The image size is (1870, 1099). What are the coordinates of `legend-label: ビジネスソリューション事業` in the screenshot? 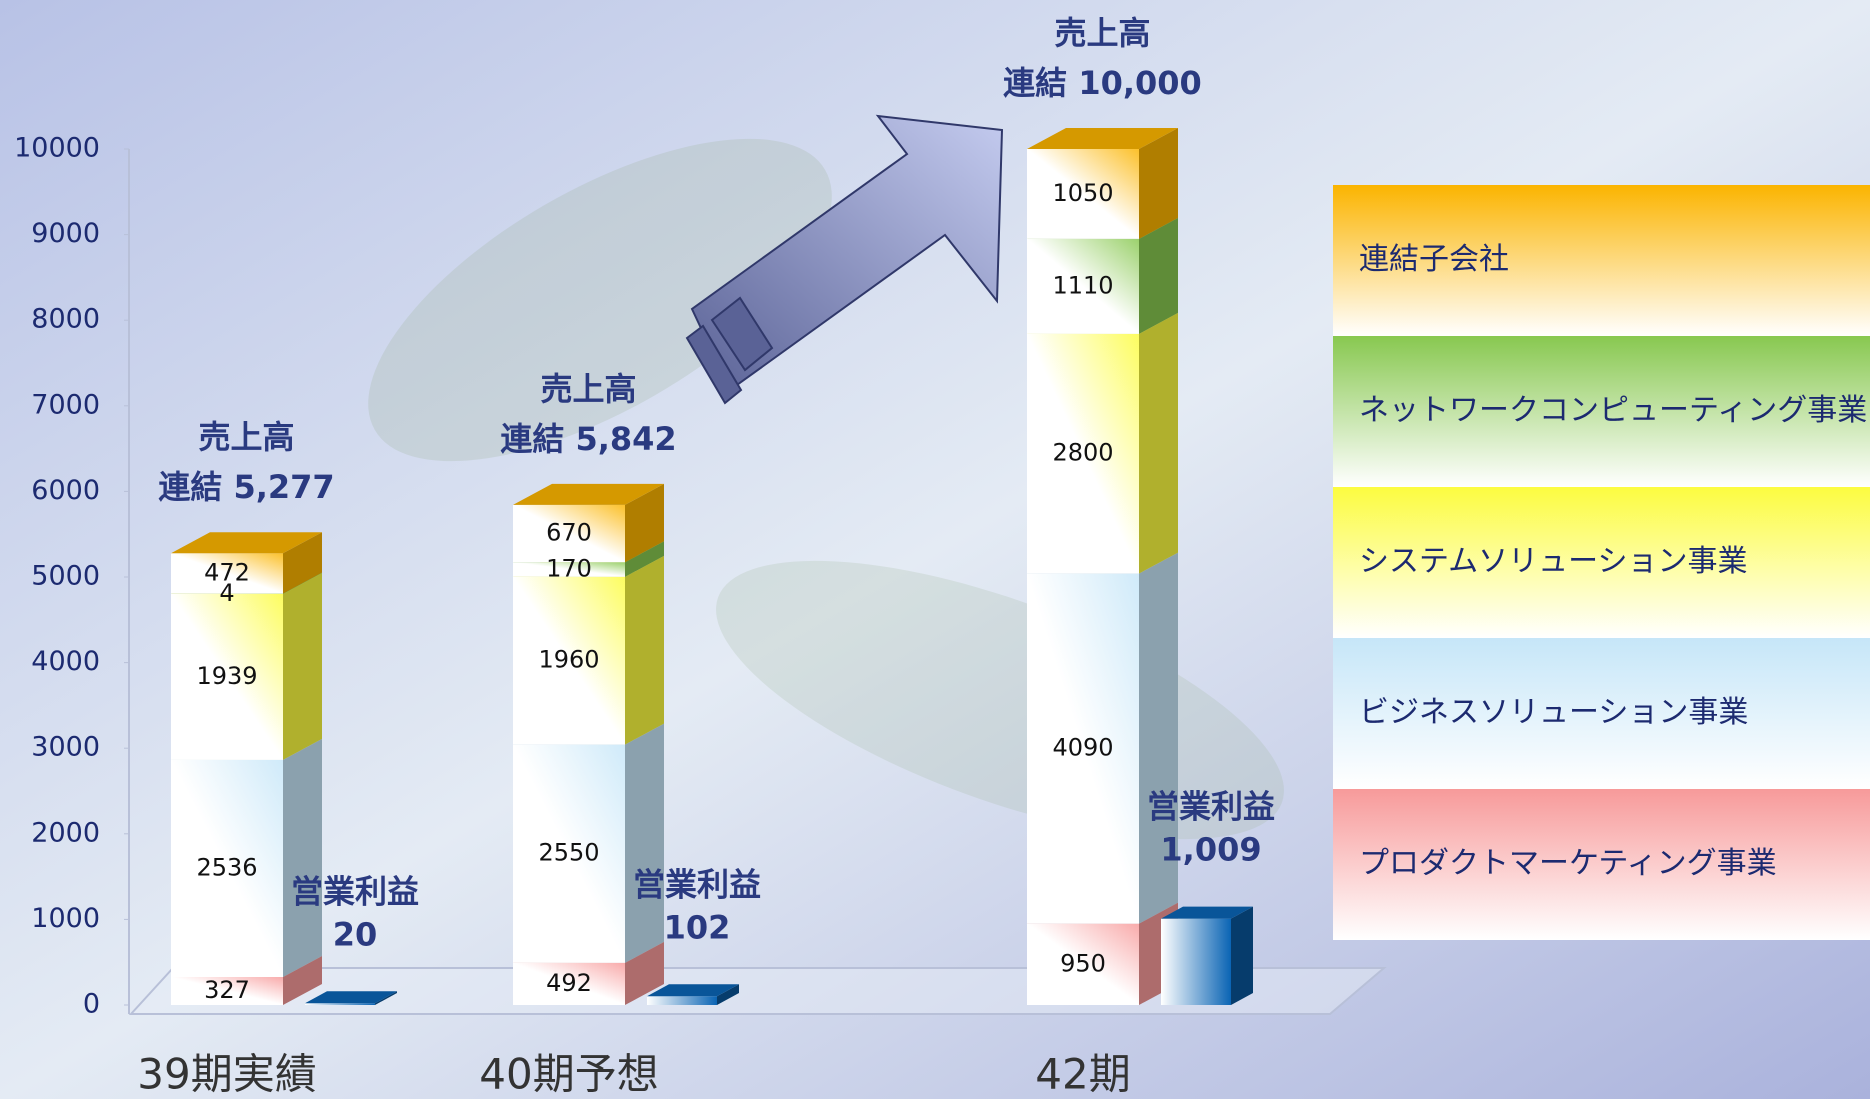 It's located at (1553, 712).